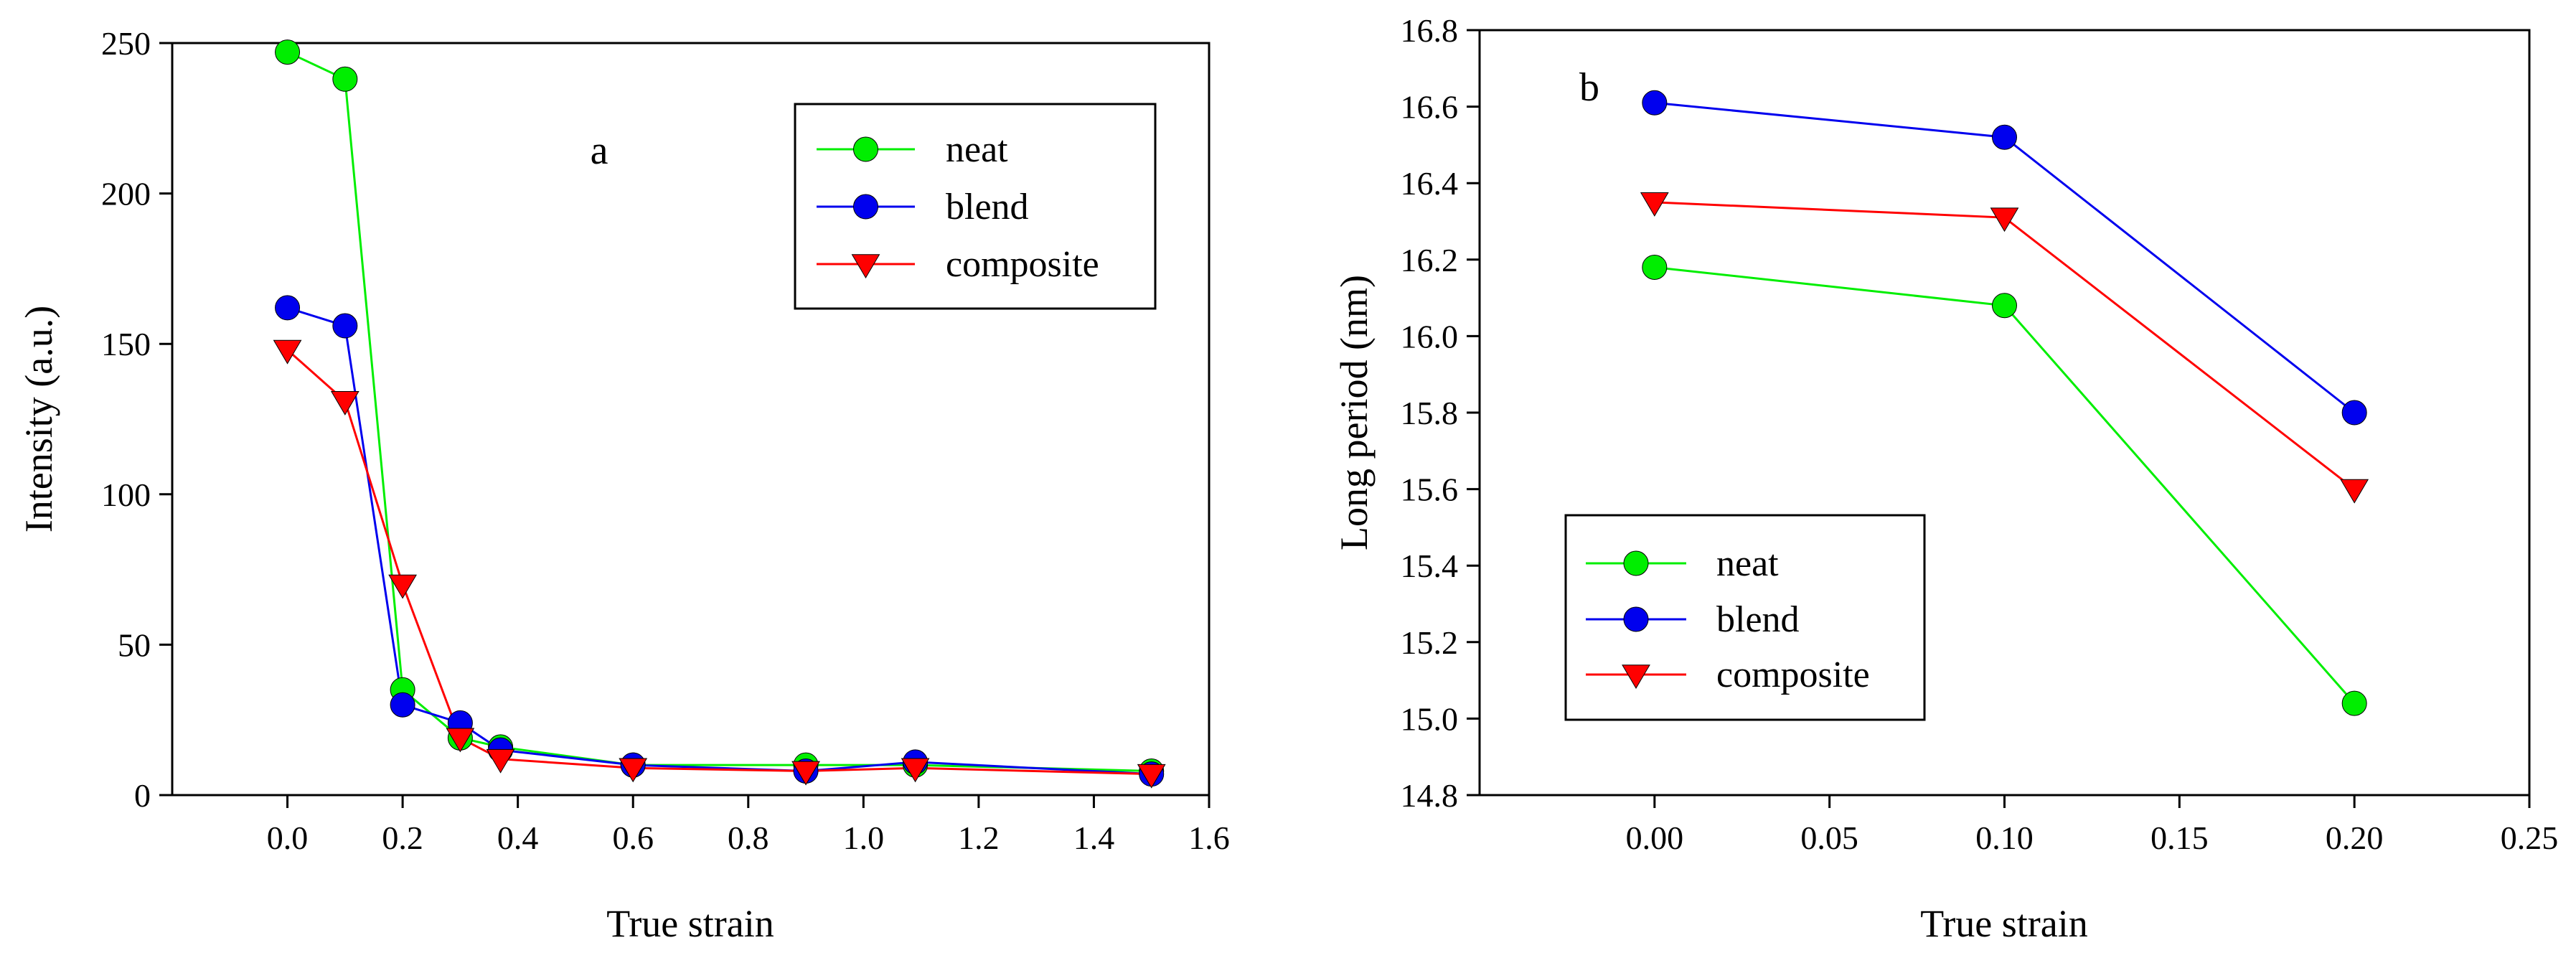  I want to click on x-tick-label: 0.00, so click(1655, 838).